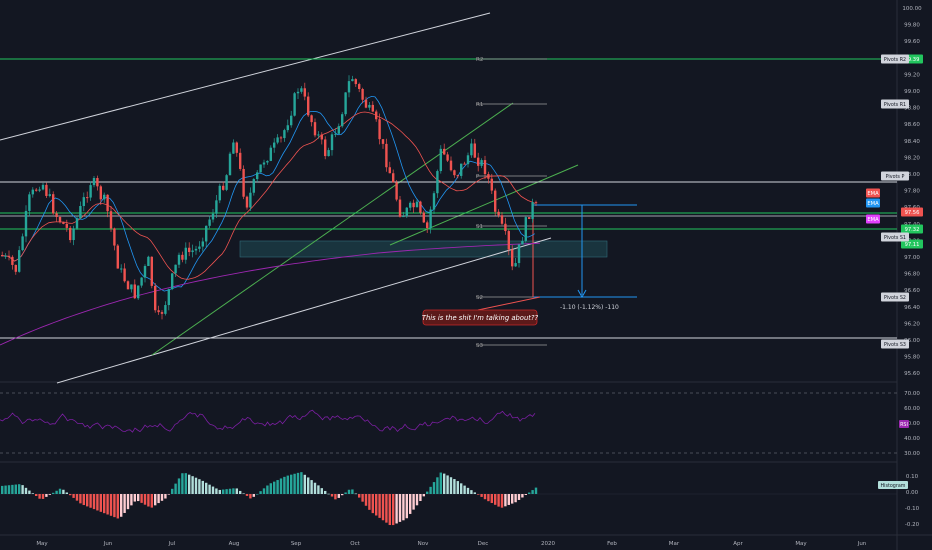 This screenshot has width=932, height=550. I want to click on pivot-tag-ps3: Pivots S3, so click(895, 344).